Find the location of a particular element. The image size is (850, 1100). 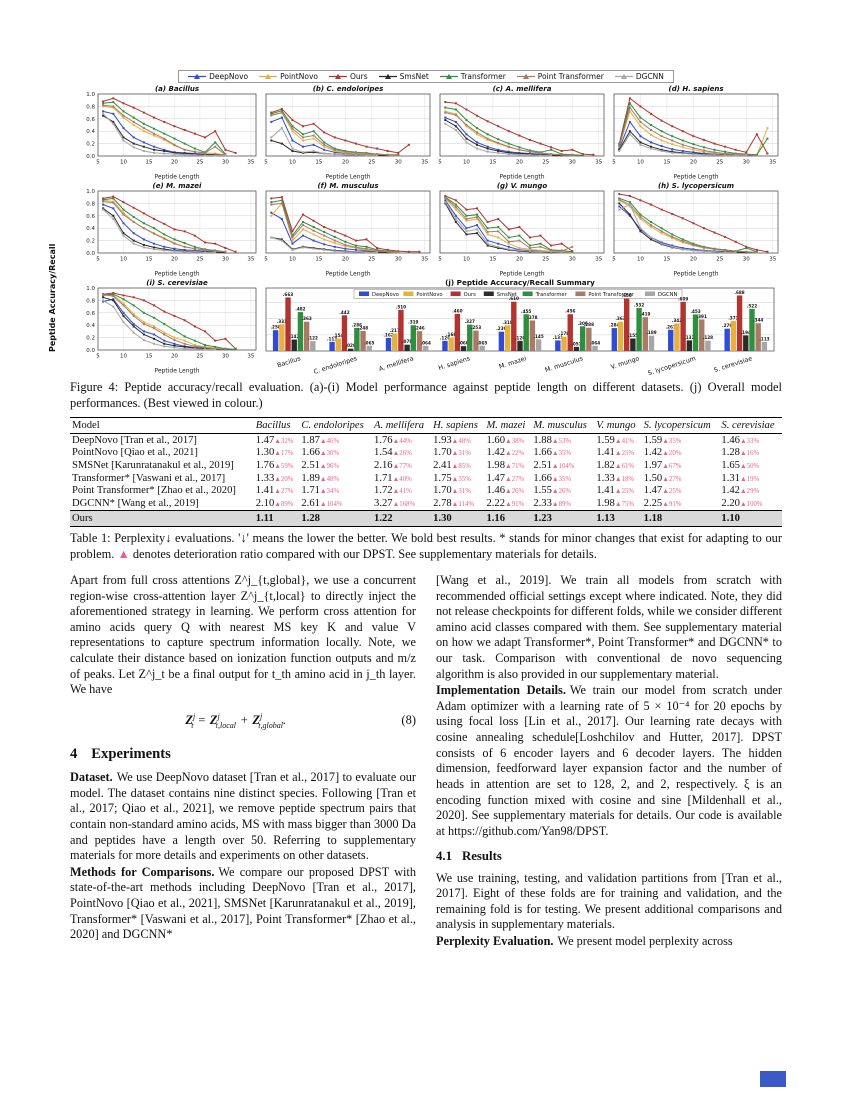

value-cell: 1.11 is located at coordinates (276, 518).